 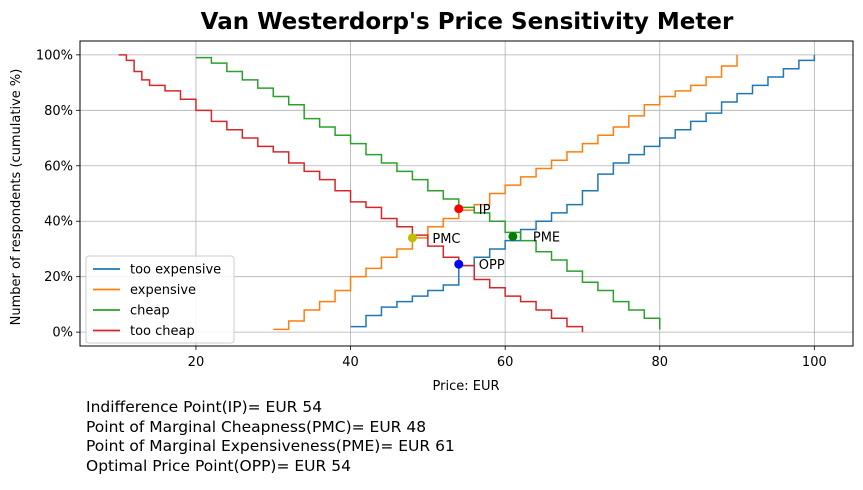 I want to click on point-label-opp: OPP, so click(x=492, y=265).